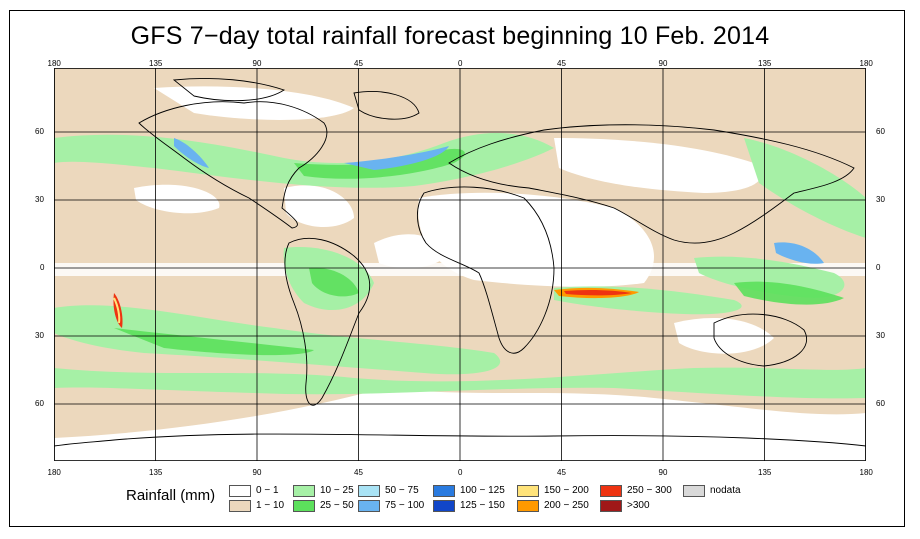 This screenshot has height=539, width=920. Describe the element at coordinates (270, 505) in the screenshot. I see `legend-label: 1 − 10` at that location.